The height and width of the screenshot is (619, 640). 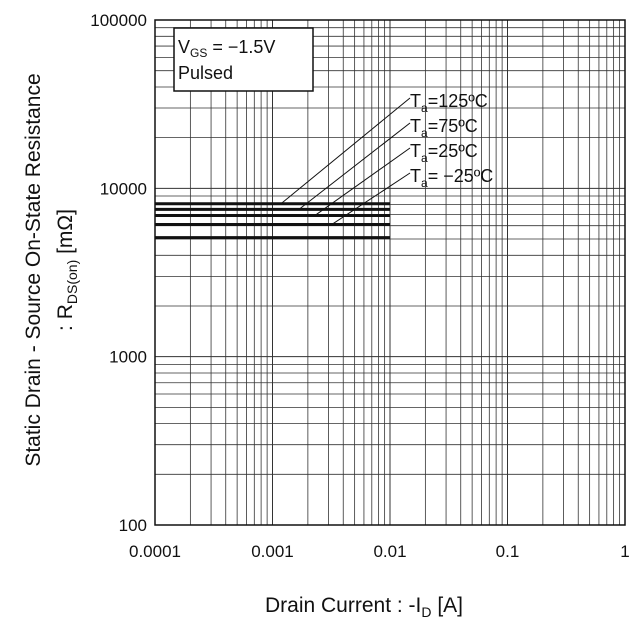 I want to click on y-tick-label: 100000, so click(x=118, y=20).